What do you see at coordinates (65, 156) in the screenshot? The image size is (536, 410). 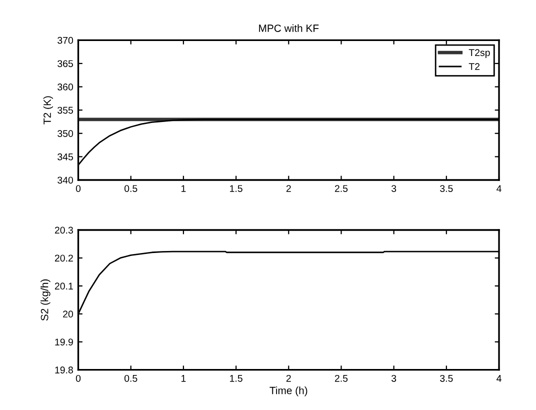 I see `y-tick-label: 345` at bounding box center [65, 156].